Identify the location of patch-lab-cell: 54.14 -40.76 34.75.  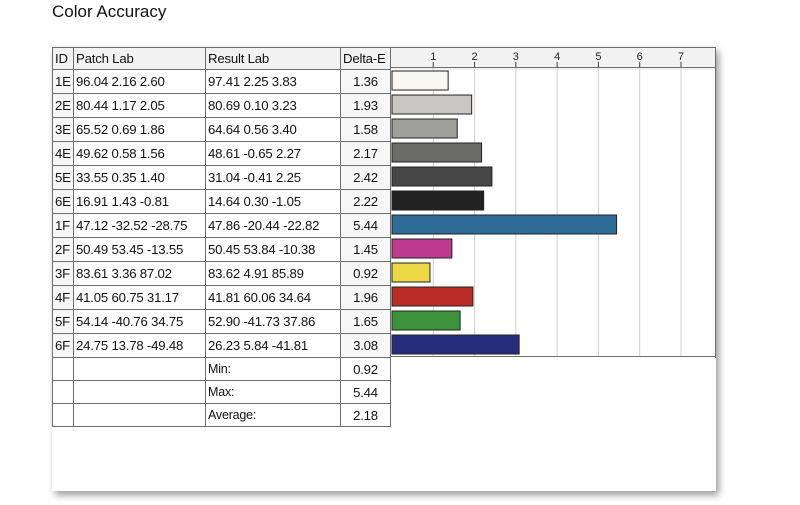
(139, 321).